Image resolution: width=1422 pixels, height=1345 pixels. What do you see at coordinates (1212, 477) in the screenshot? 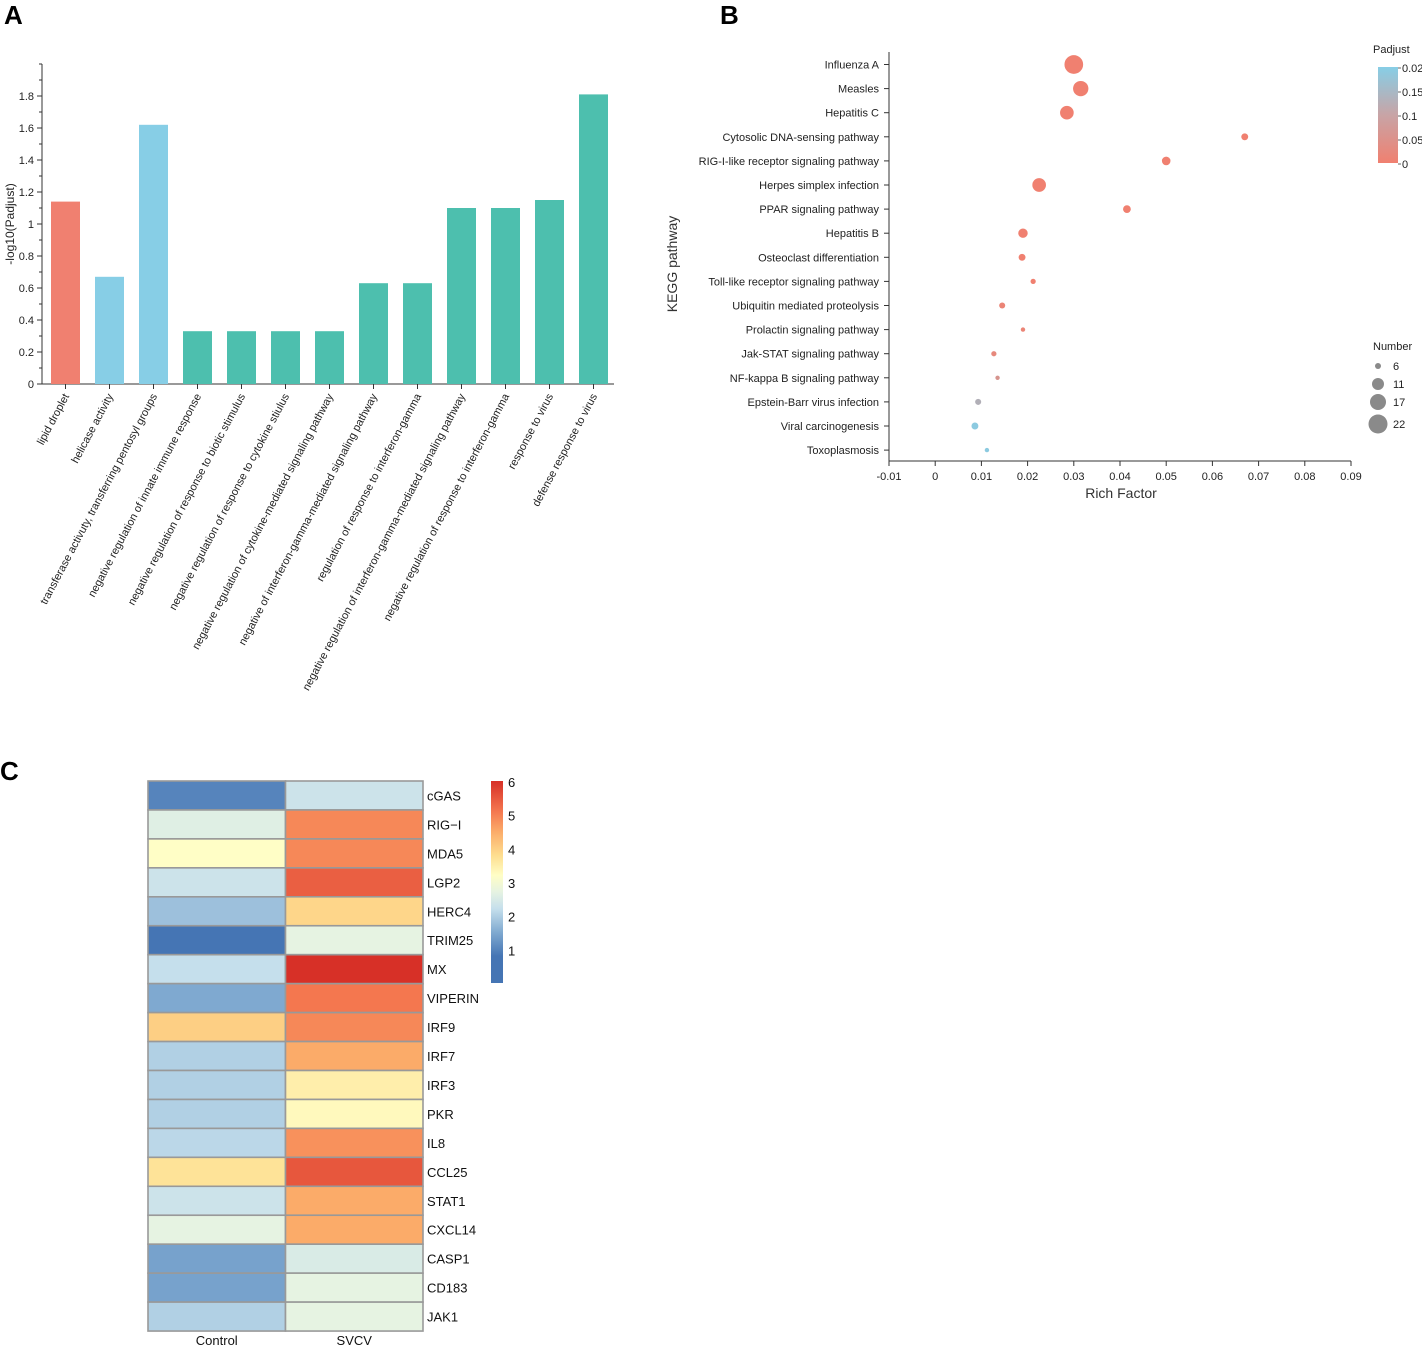
I see `x-tick-label: 0.06` at bounding box center [1212, 477].